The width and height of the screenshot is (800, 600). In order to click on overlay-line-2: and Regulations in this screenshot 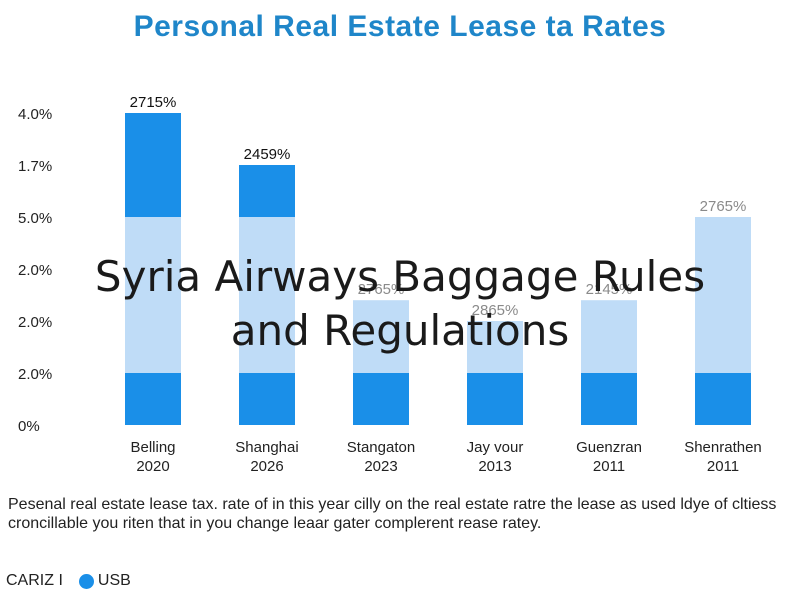, I will do `click(400, 330)`.